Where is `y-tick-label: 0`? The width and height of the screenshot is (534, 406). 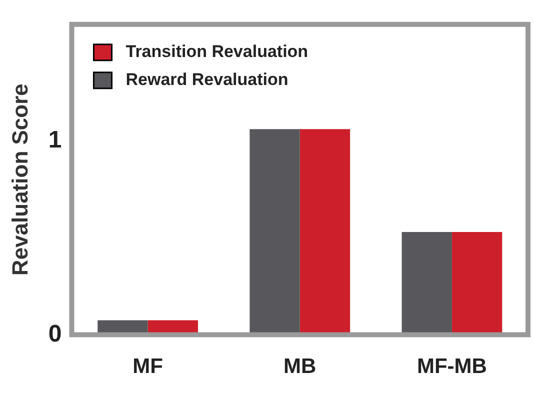 y-tick-label: 0 is located at coordinates (55, 334).